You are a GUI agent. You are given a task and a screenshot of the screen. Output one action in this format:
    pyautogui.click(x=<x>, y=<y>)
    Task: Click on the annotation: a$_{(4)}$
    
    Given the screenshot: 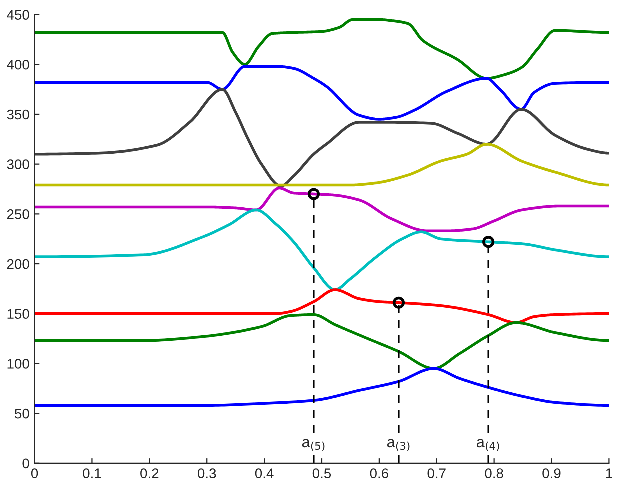 What is the action you would take?
    pyautogui.click(x=488, y=445)
    